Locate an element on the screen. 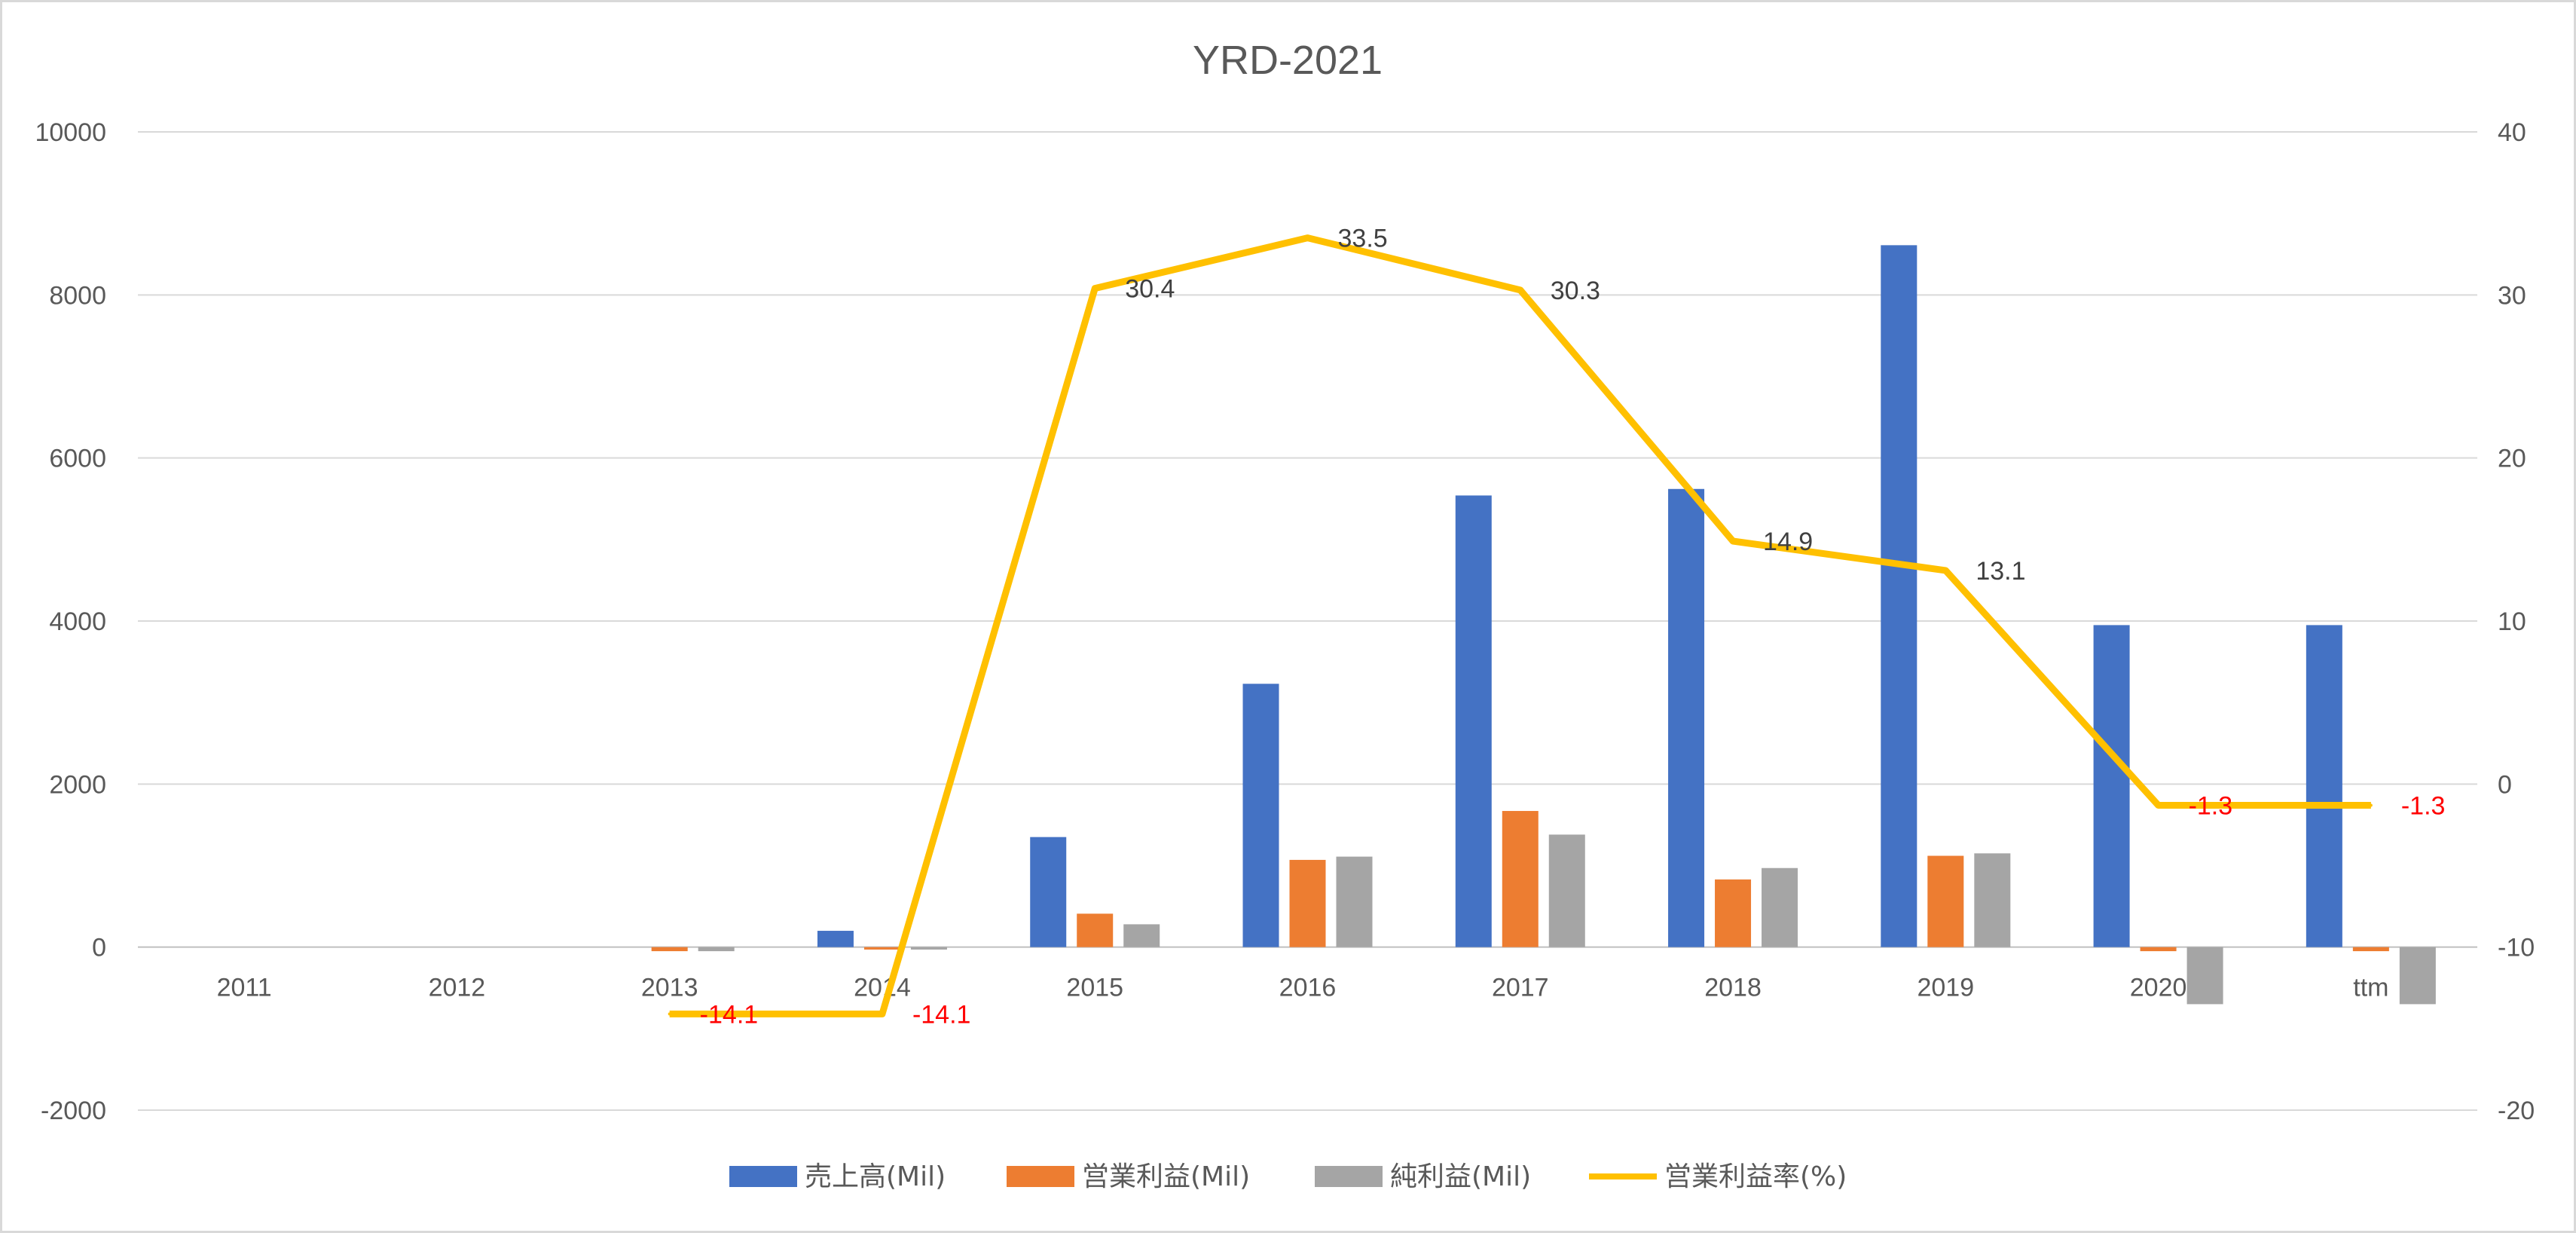  legend-label: 営業利益(Mil) is located at coordinates (1166, 1176).